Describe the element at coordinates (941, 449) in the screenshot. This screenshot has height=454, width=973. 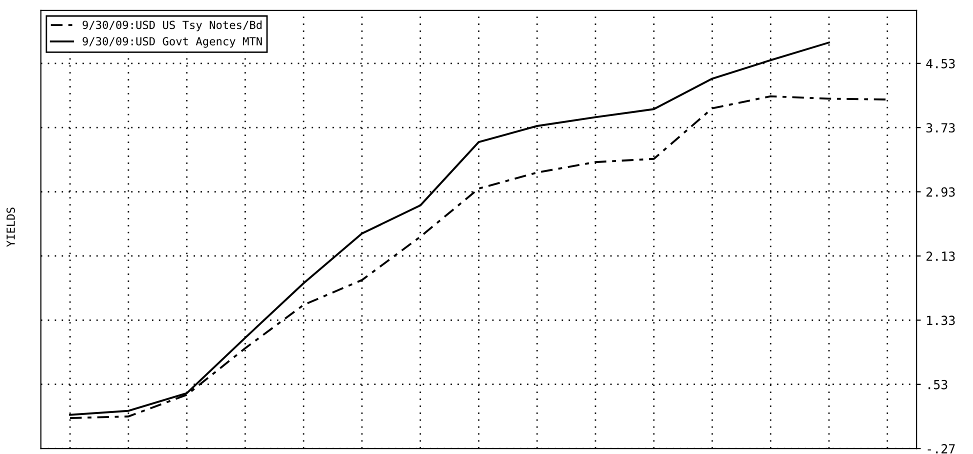
I see `y-tick-label: -.27` at that location.